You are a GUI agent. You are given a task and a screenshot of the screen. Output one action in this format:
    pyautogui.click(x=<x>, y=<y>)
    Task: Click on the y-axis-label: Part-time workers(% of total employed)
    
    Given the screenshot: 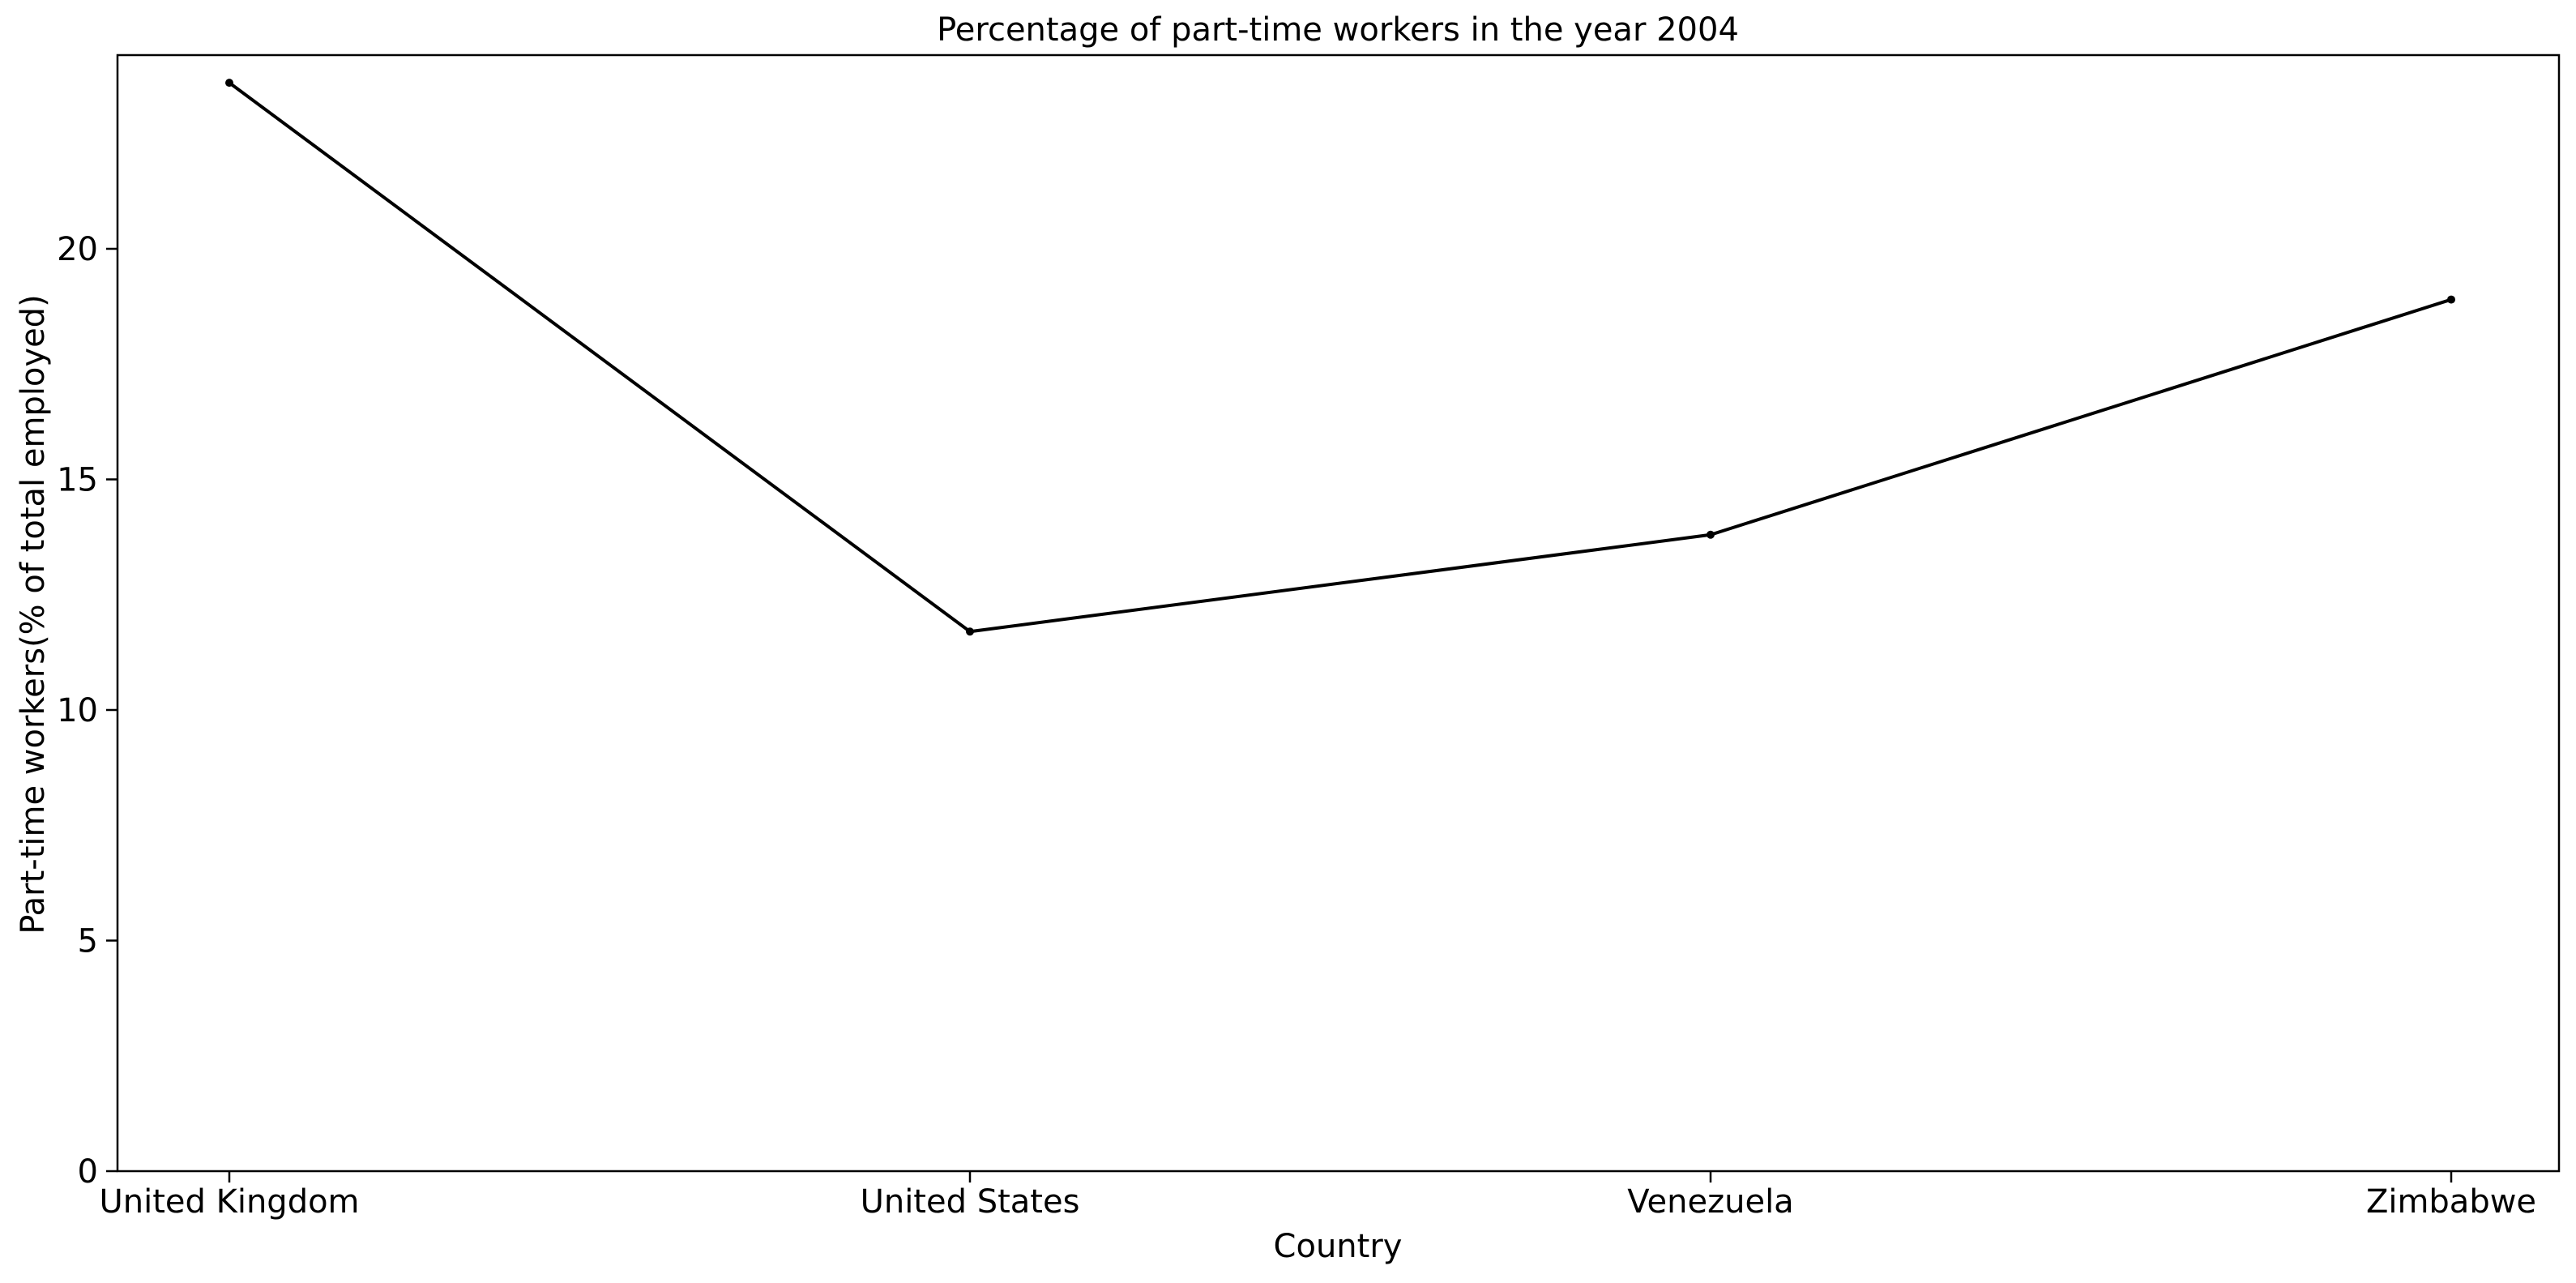 What is the action you would take?
    pyautogui.click(x=33, y=614)
    